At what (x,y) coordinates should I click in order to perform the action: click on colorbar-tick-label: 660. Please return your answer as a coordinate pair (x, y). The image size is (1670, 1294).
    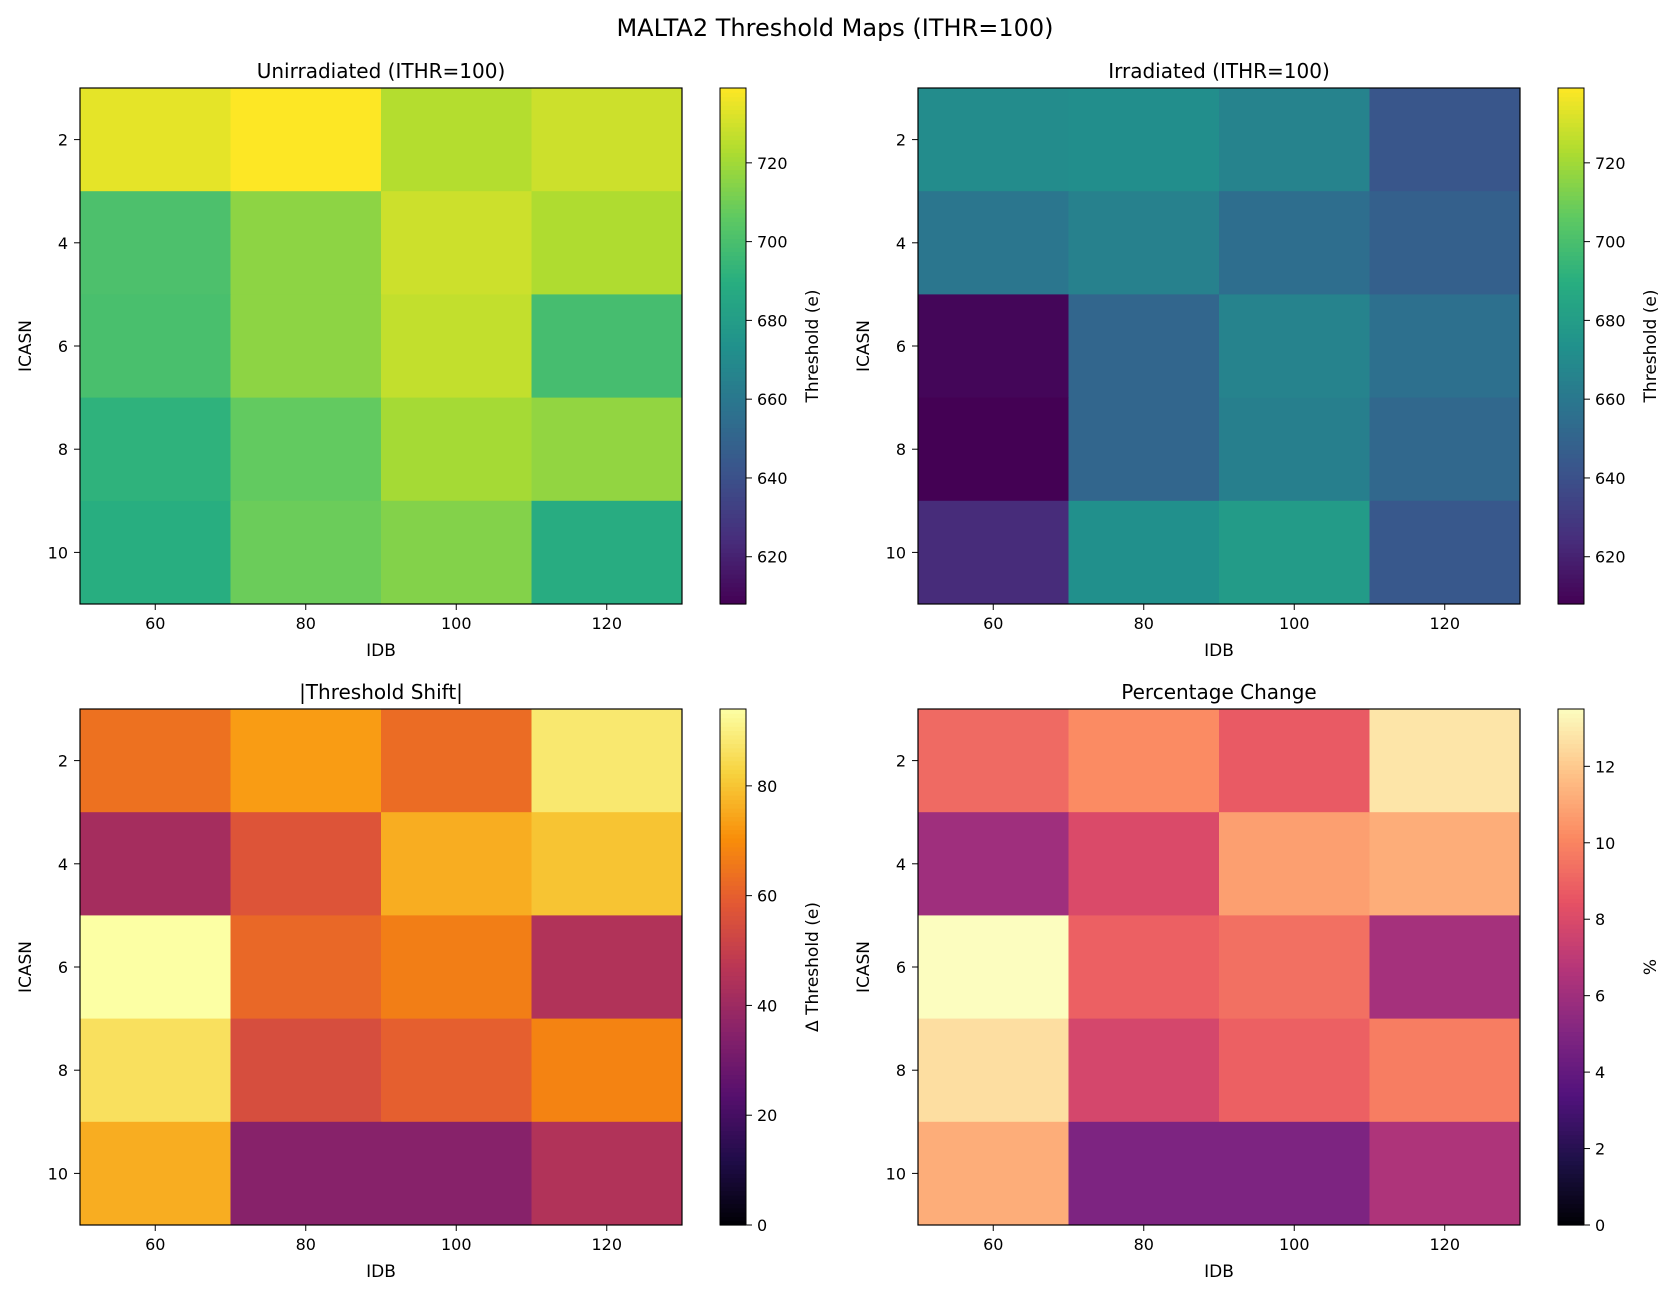
    Looking at the image, I should click on (1610, 399).